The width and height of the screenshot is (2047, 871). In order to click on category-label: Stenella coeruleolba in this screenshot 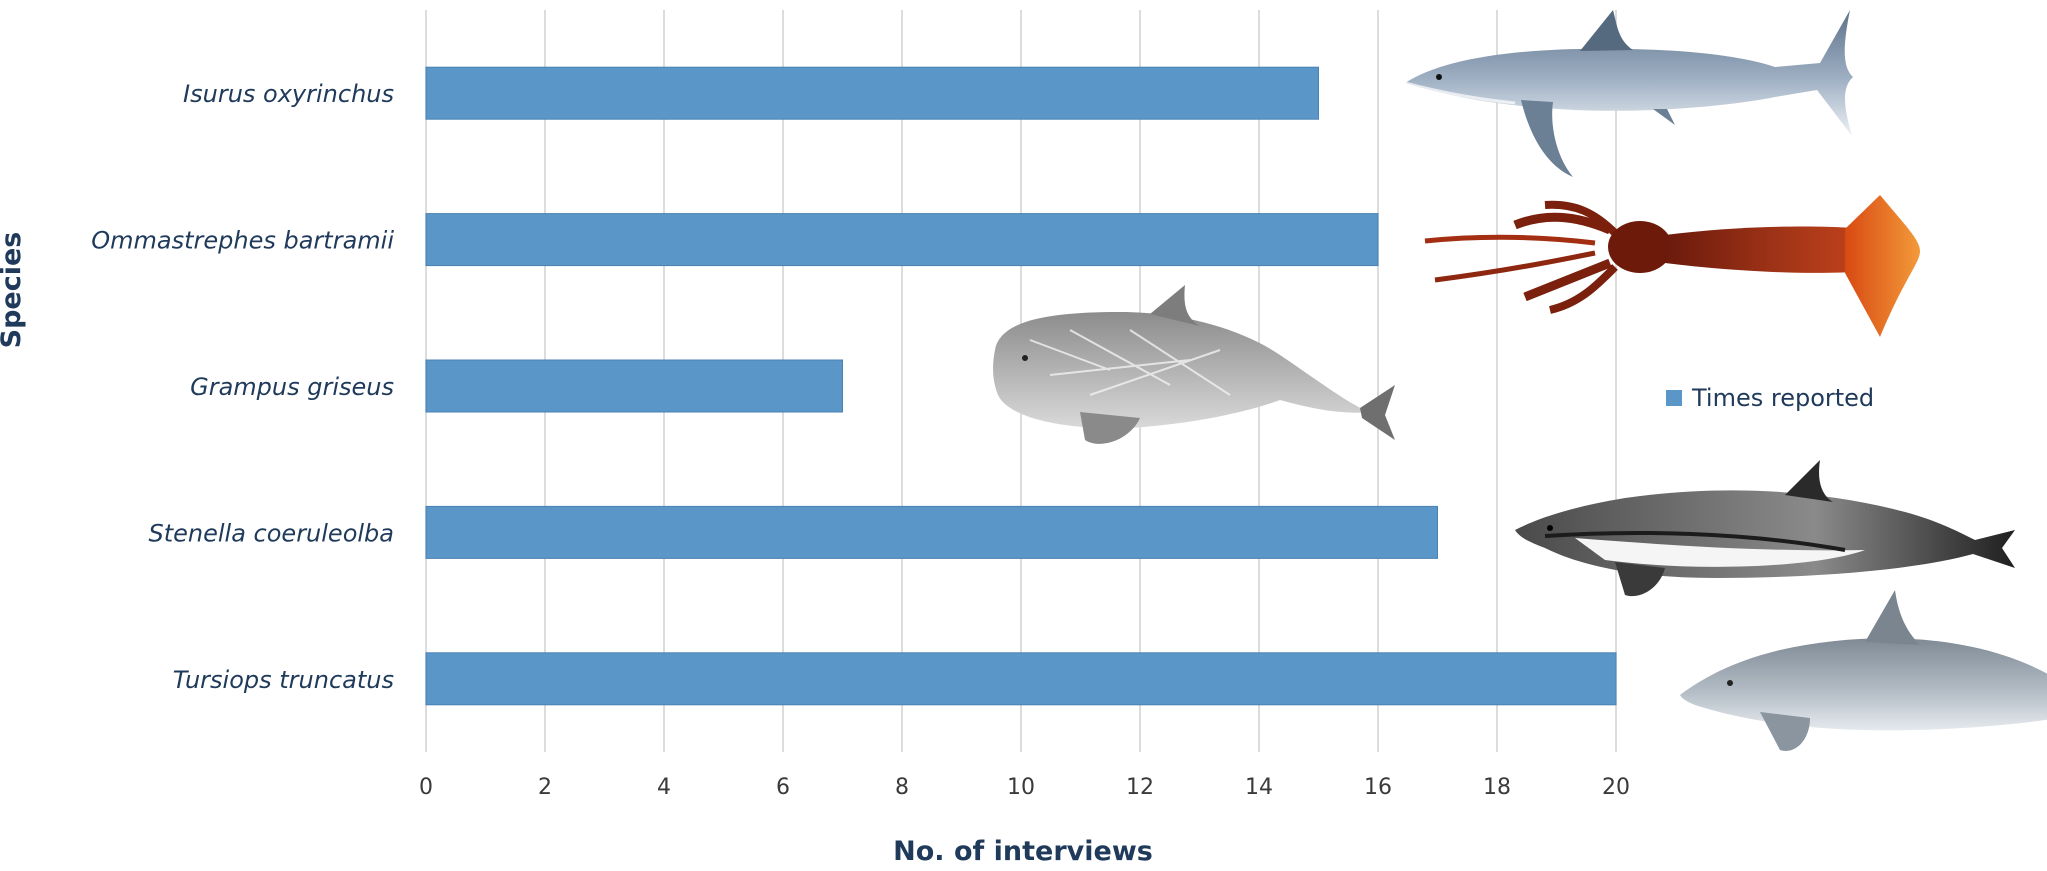, I will do `click(271, 533)`.